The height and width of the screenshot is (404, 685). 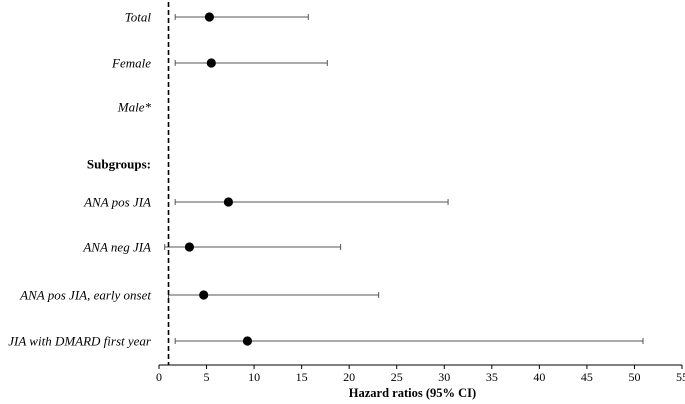 I want to click on row-label: Total, so click(x=138, y=17).